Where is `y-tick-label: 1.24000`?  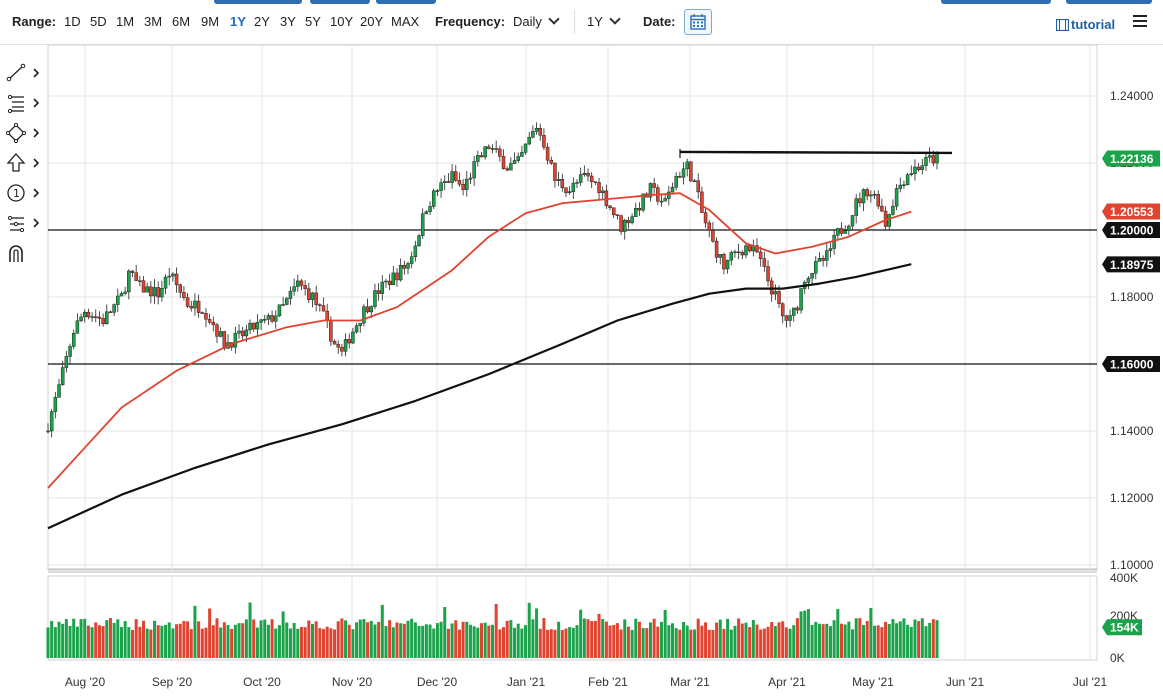 y-tick-label: 1.24000 is located at coordinates (1132, 96).